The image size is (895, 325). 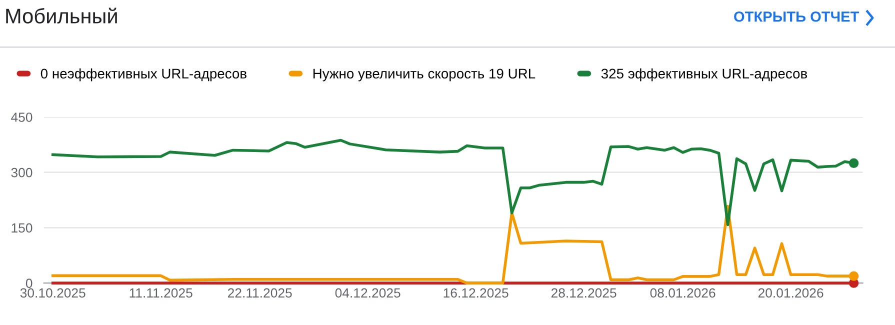 I want to click on x-tick-label: 08.01.2026, so click(x=683, y=293).